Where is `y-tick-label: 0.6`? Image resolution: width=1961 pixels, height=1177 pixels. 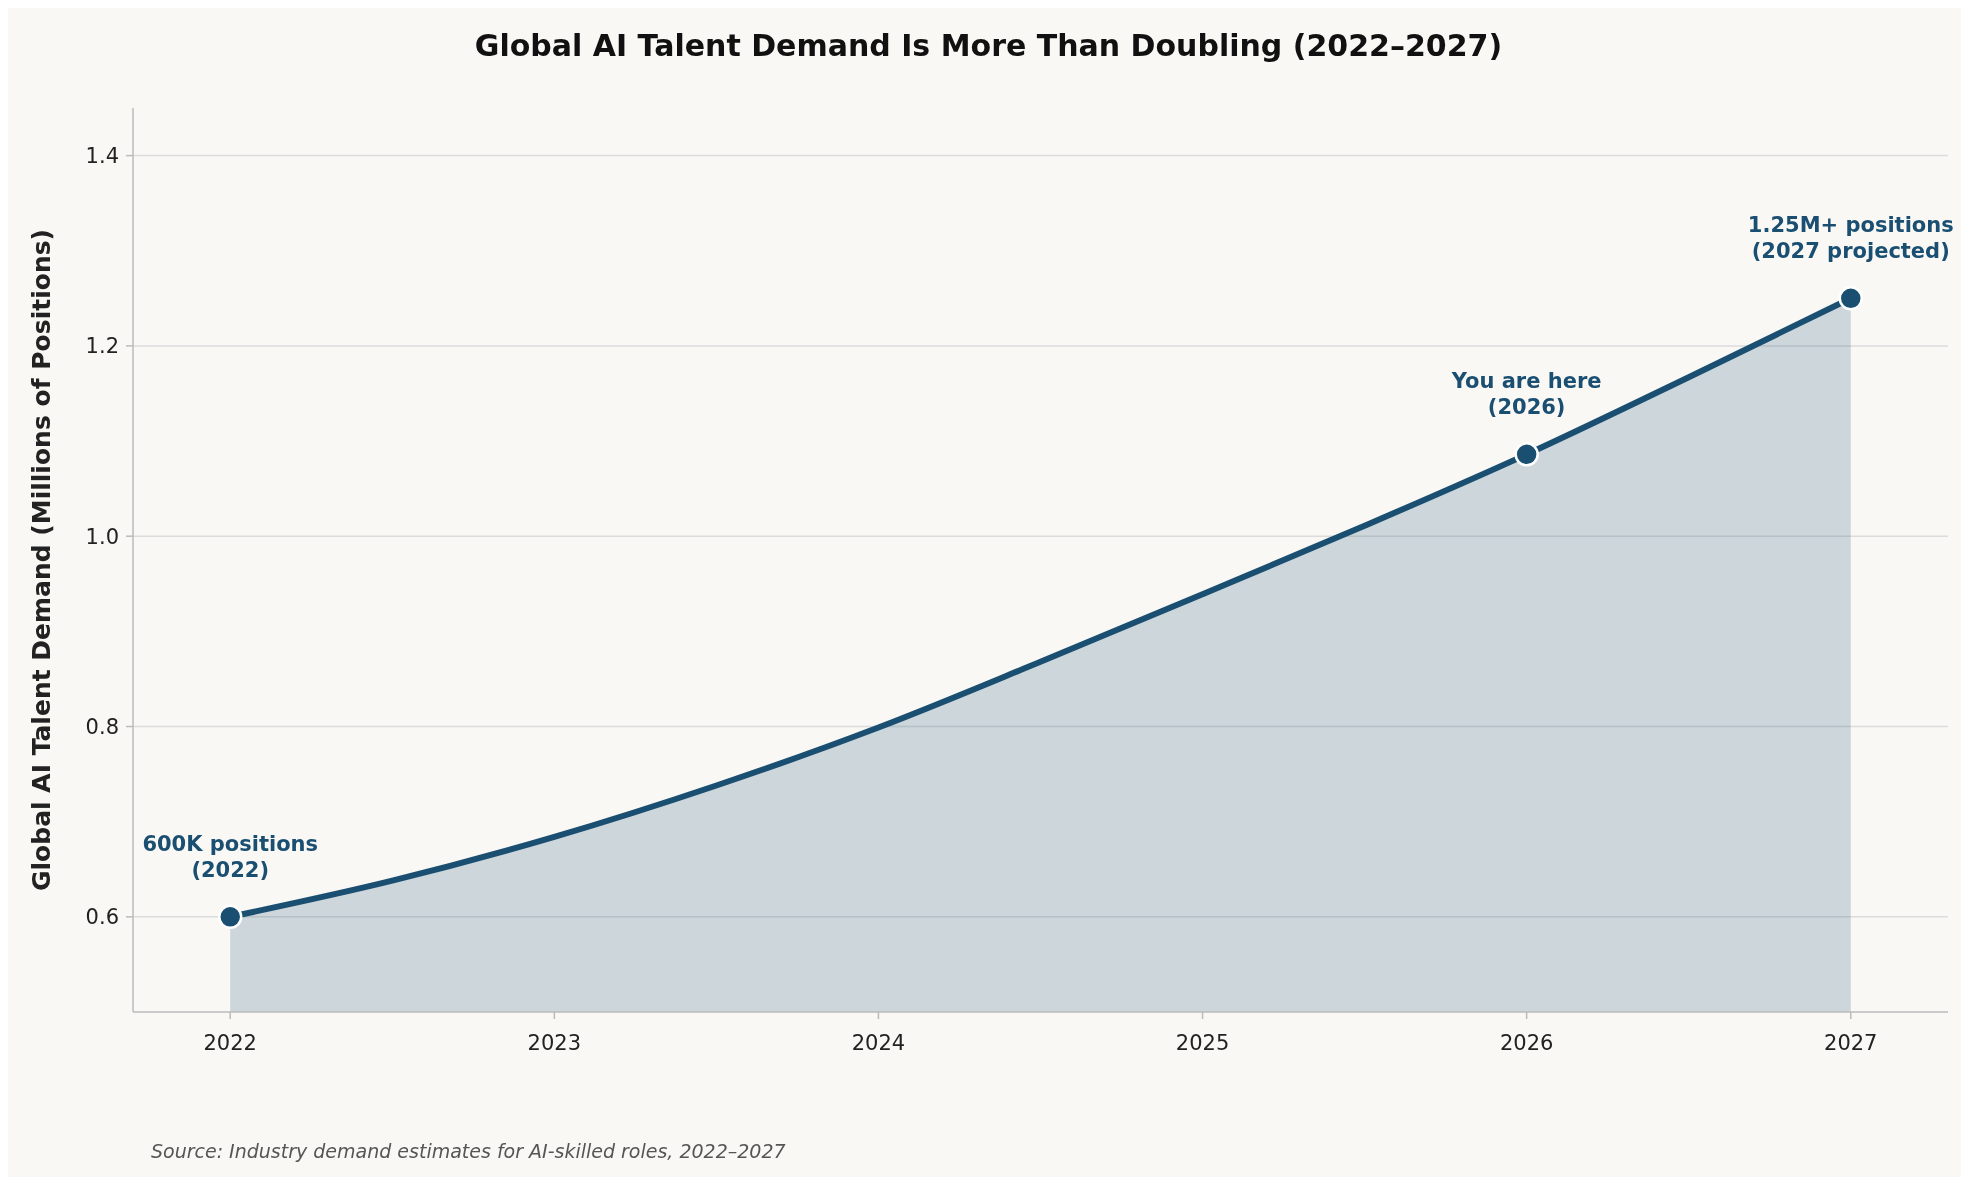 y-tick-label: 0.6 is located at coordinates (102, 917).